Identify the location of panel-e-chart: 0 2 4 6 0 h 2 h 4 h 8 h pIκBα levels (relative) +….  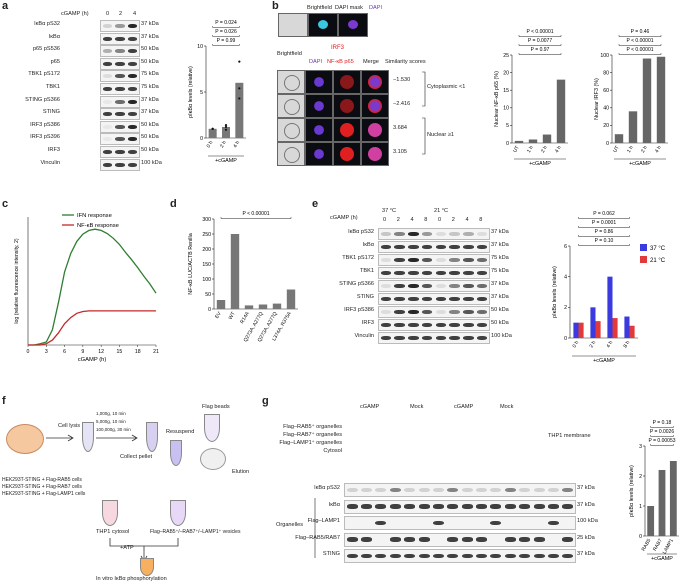
(609, 287).